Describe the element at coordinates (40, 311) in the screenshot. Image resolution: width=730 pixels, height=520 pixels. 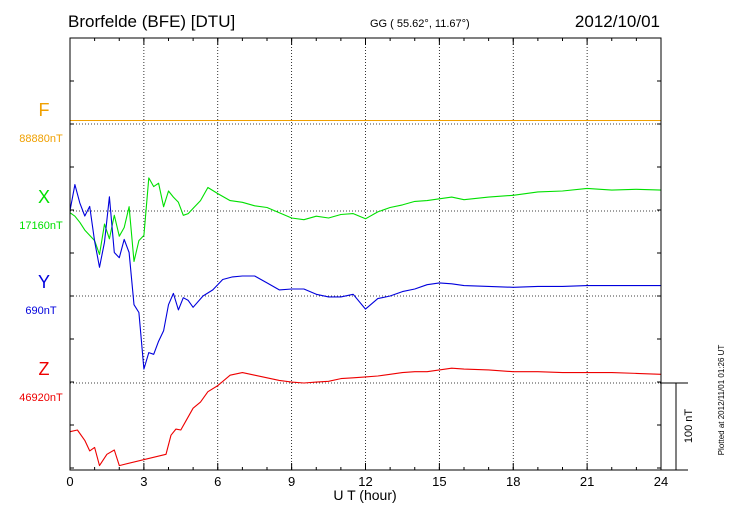
I see `baseline-label-y: 690nT` at that location.